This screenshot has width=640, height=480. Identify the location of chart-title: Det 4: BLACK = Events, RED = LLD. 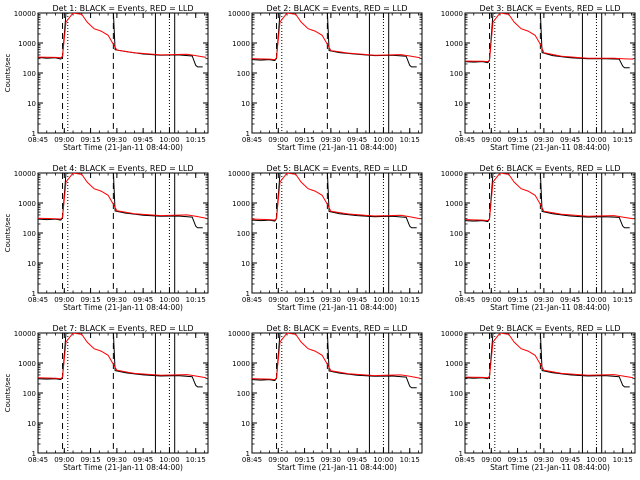
(123, 168).